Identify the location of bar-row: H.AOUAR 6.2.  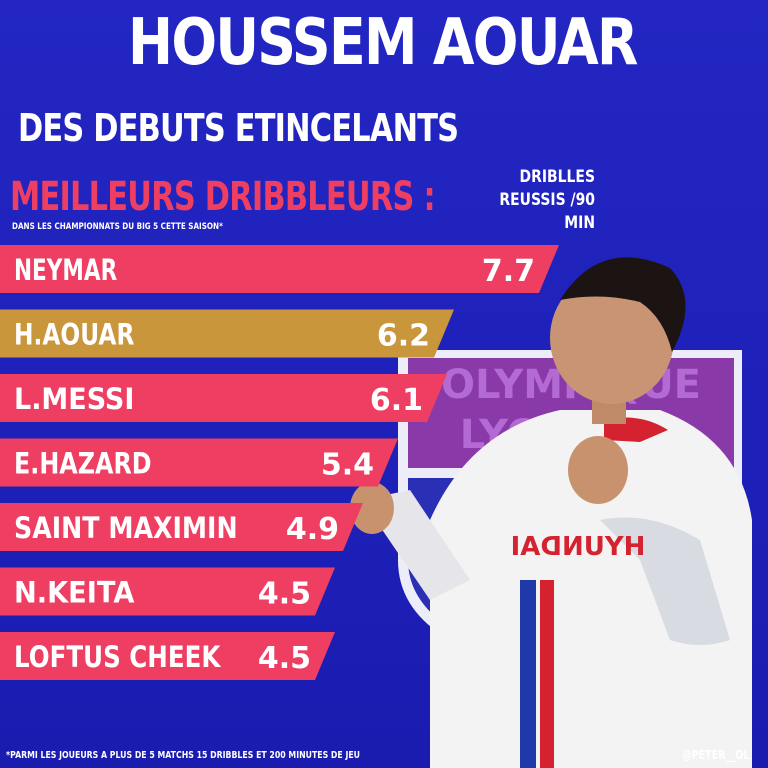
(227, 333).